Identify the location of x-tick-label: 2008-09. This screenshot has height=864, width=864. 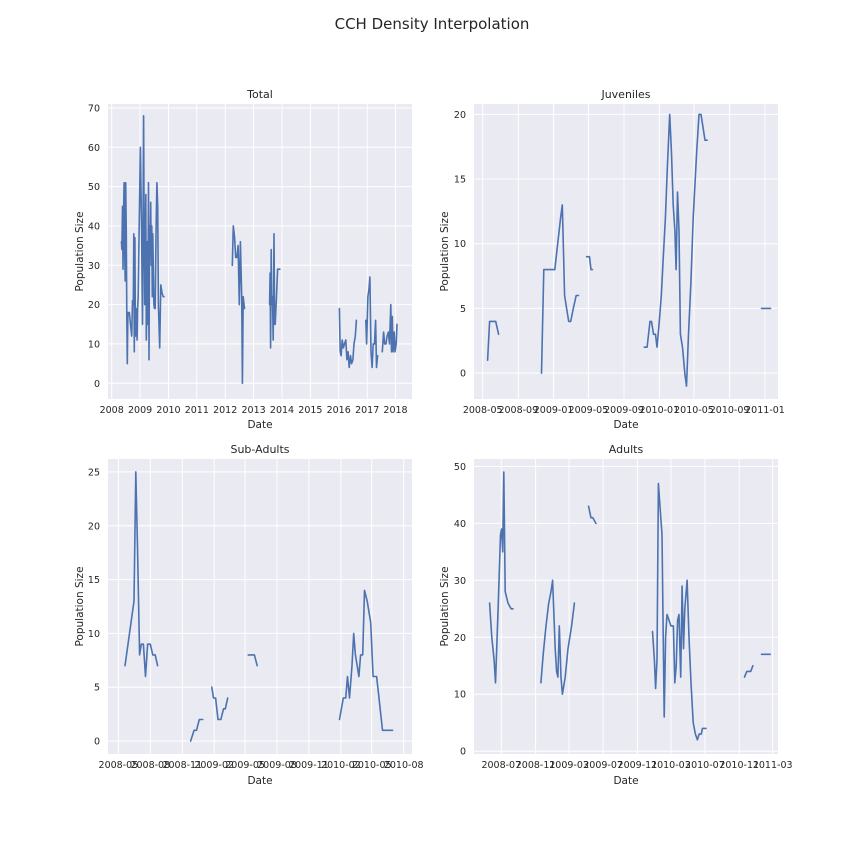
(518, 410).